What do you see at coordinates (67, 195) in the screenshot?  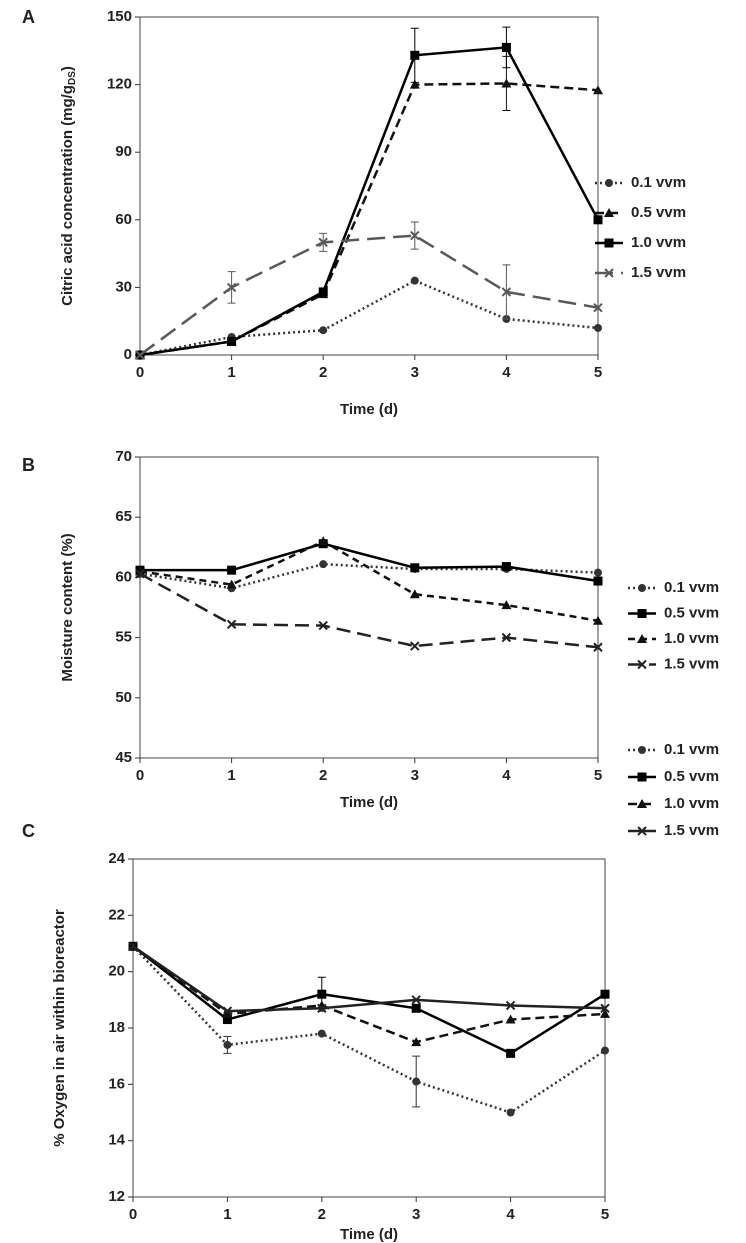 I see `y-axis-label-part: Citric acid concentration (mg/g` at bounding box center [67, 195].